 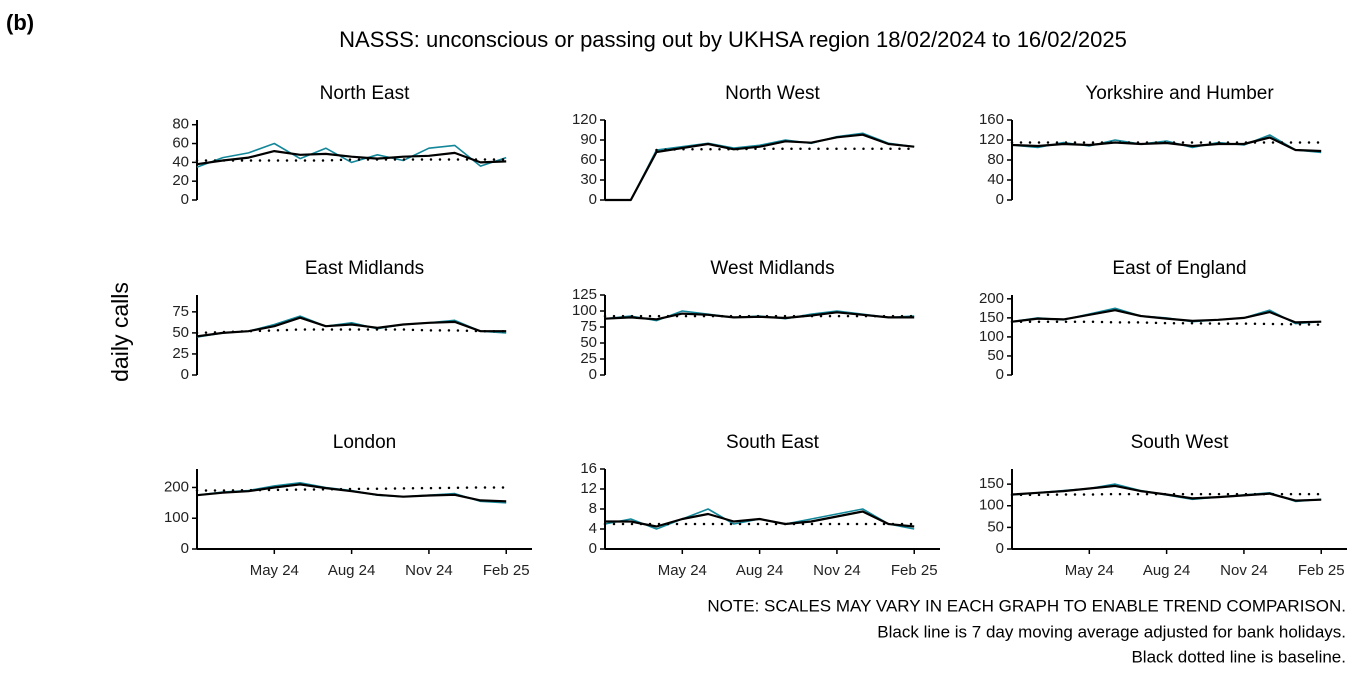 I want to click on panel-title: London, so click(x=364, y=442).